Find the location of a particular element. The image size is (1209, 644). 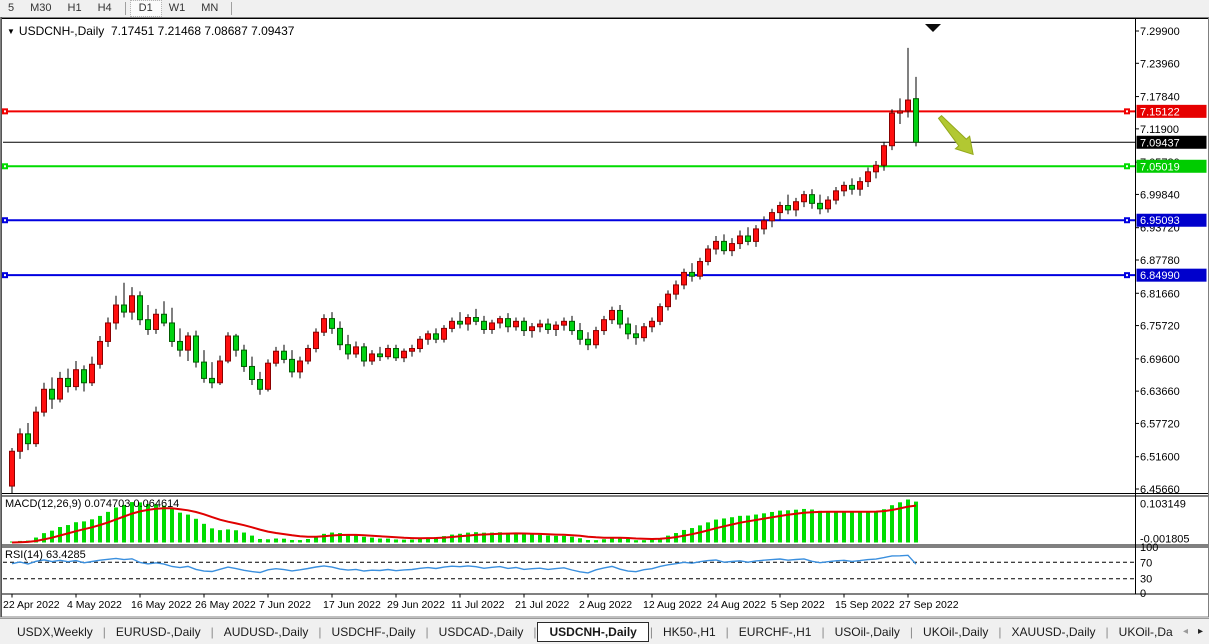

price-tick-label: 7.23960 is located at coordinates (1160, 64).